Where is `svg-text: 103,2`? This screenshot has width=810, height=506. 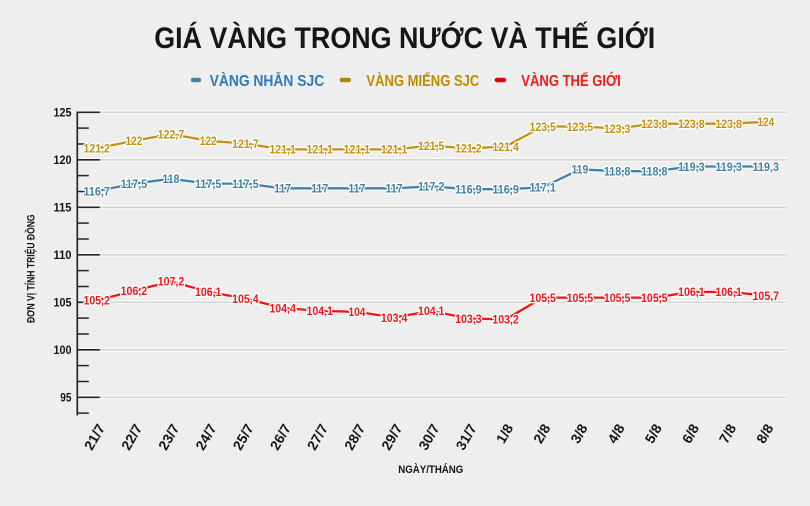 svg-text: 103,2 is located at coordinates (505, 320).